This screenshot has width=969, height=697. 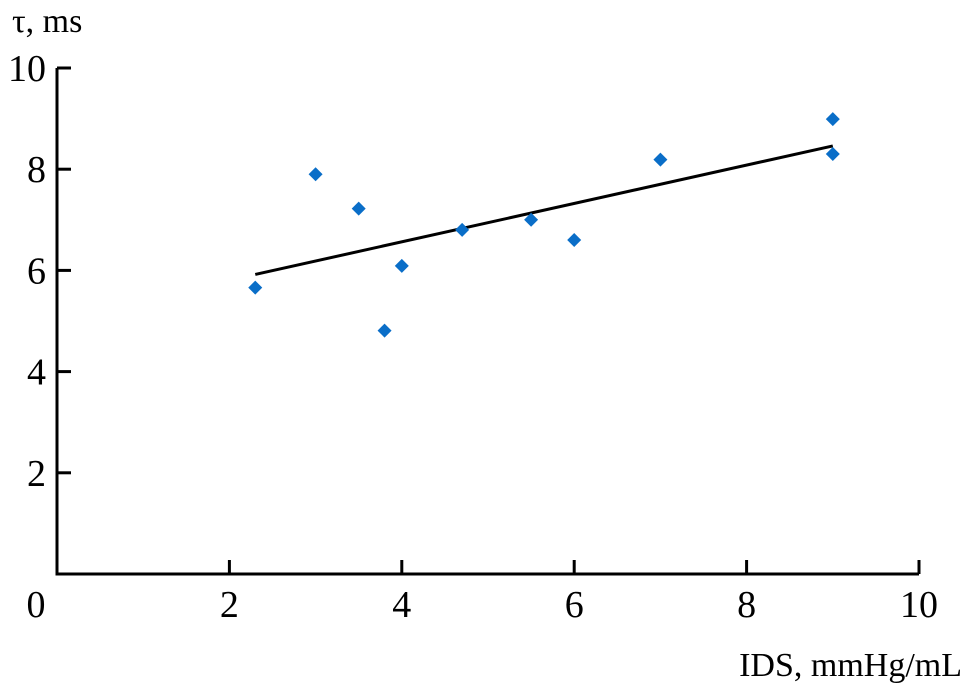 I want to click on y-tick-label: 2, so click(x=36, y=474).